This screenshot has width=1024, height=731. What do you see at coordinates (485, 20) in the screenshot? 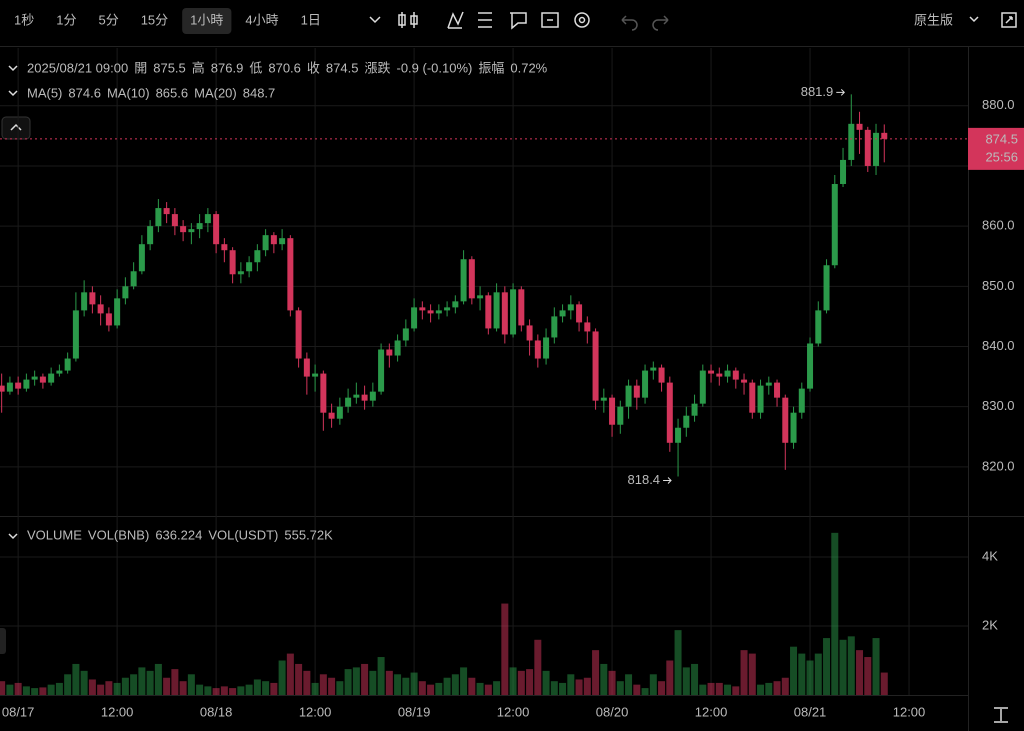
I see `draw-tools` at bounding box center [485, 20].